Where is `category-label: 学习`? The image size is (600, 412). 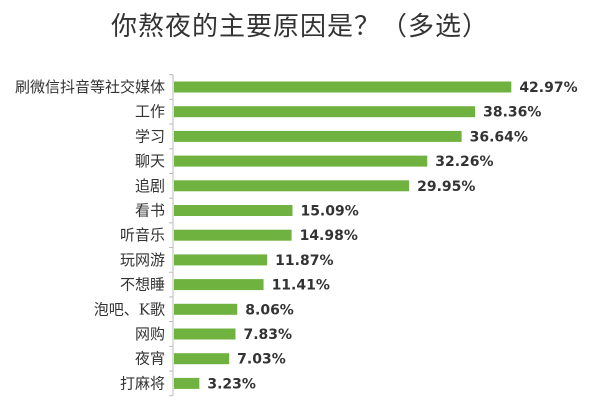 category-label: 学习 is located at coordinates (150, 136).